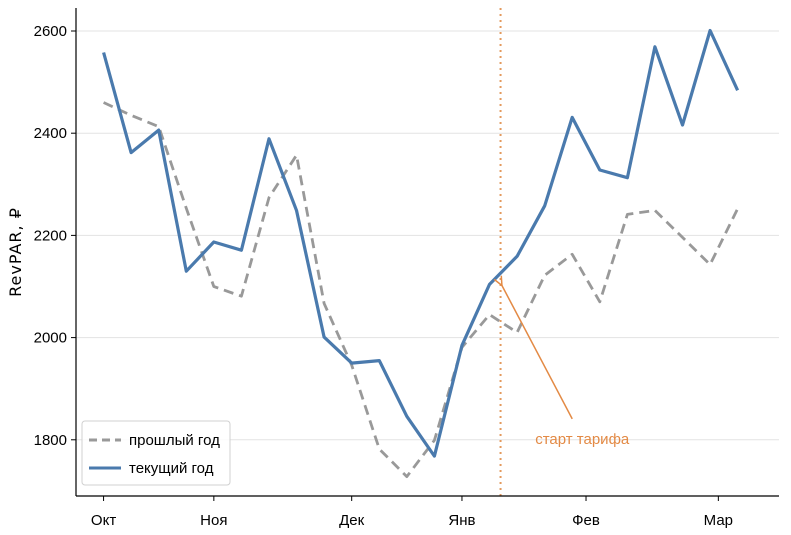 Image resolution: width=791 pixels, height=535 pixels. What do you see at coordinates (537, 352) in the screenshot?
I see `annotation-arrow` at bounding box center [537, 352].